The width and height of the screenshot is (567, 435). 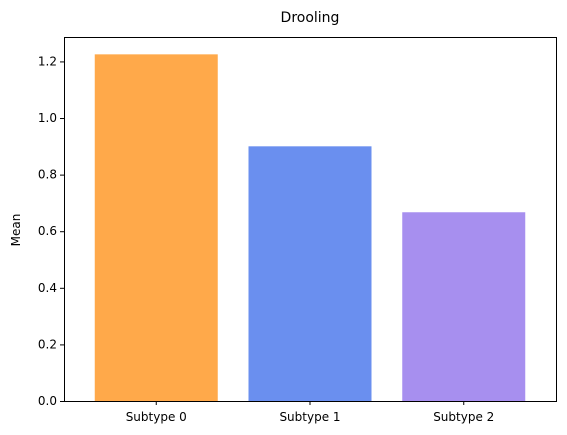 What do you see at coordinates (47, 61) in the screenshot?
I see `y-tick-label: 1.2` at bounding box center [47, 61].